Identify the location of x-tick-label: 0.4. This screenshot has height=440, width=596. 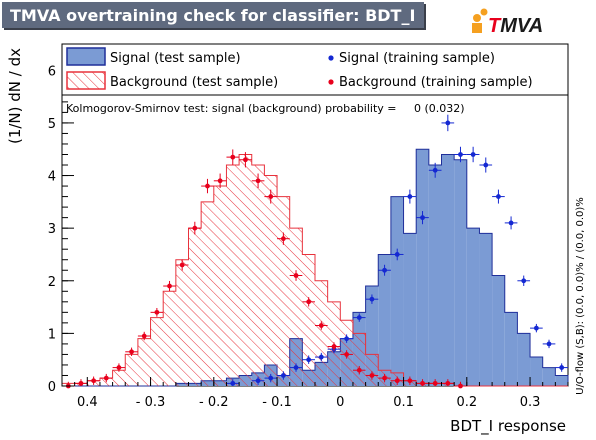
(87, 402).